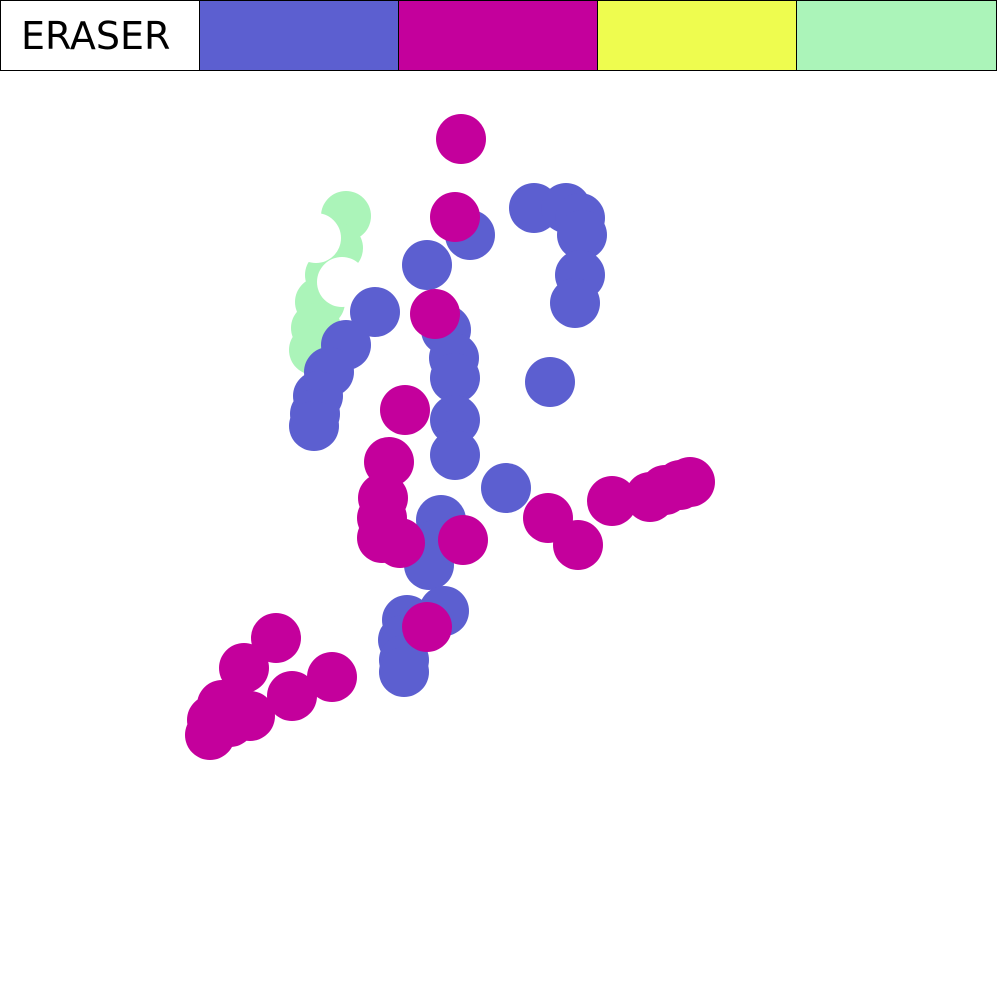 This screenshot has height=1000, width=1000. What do you see at coordinates (96, 35) in the screenshot?
I see `eraser-label: ERASER` at bounding box center [96, 35].